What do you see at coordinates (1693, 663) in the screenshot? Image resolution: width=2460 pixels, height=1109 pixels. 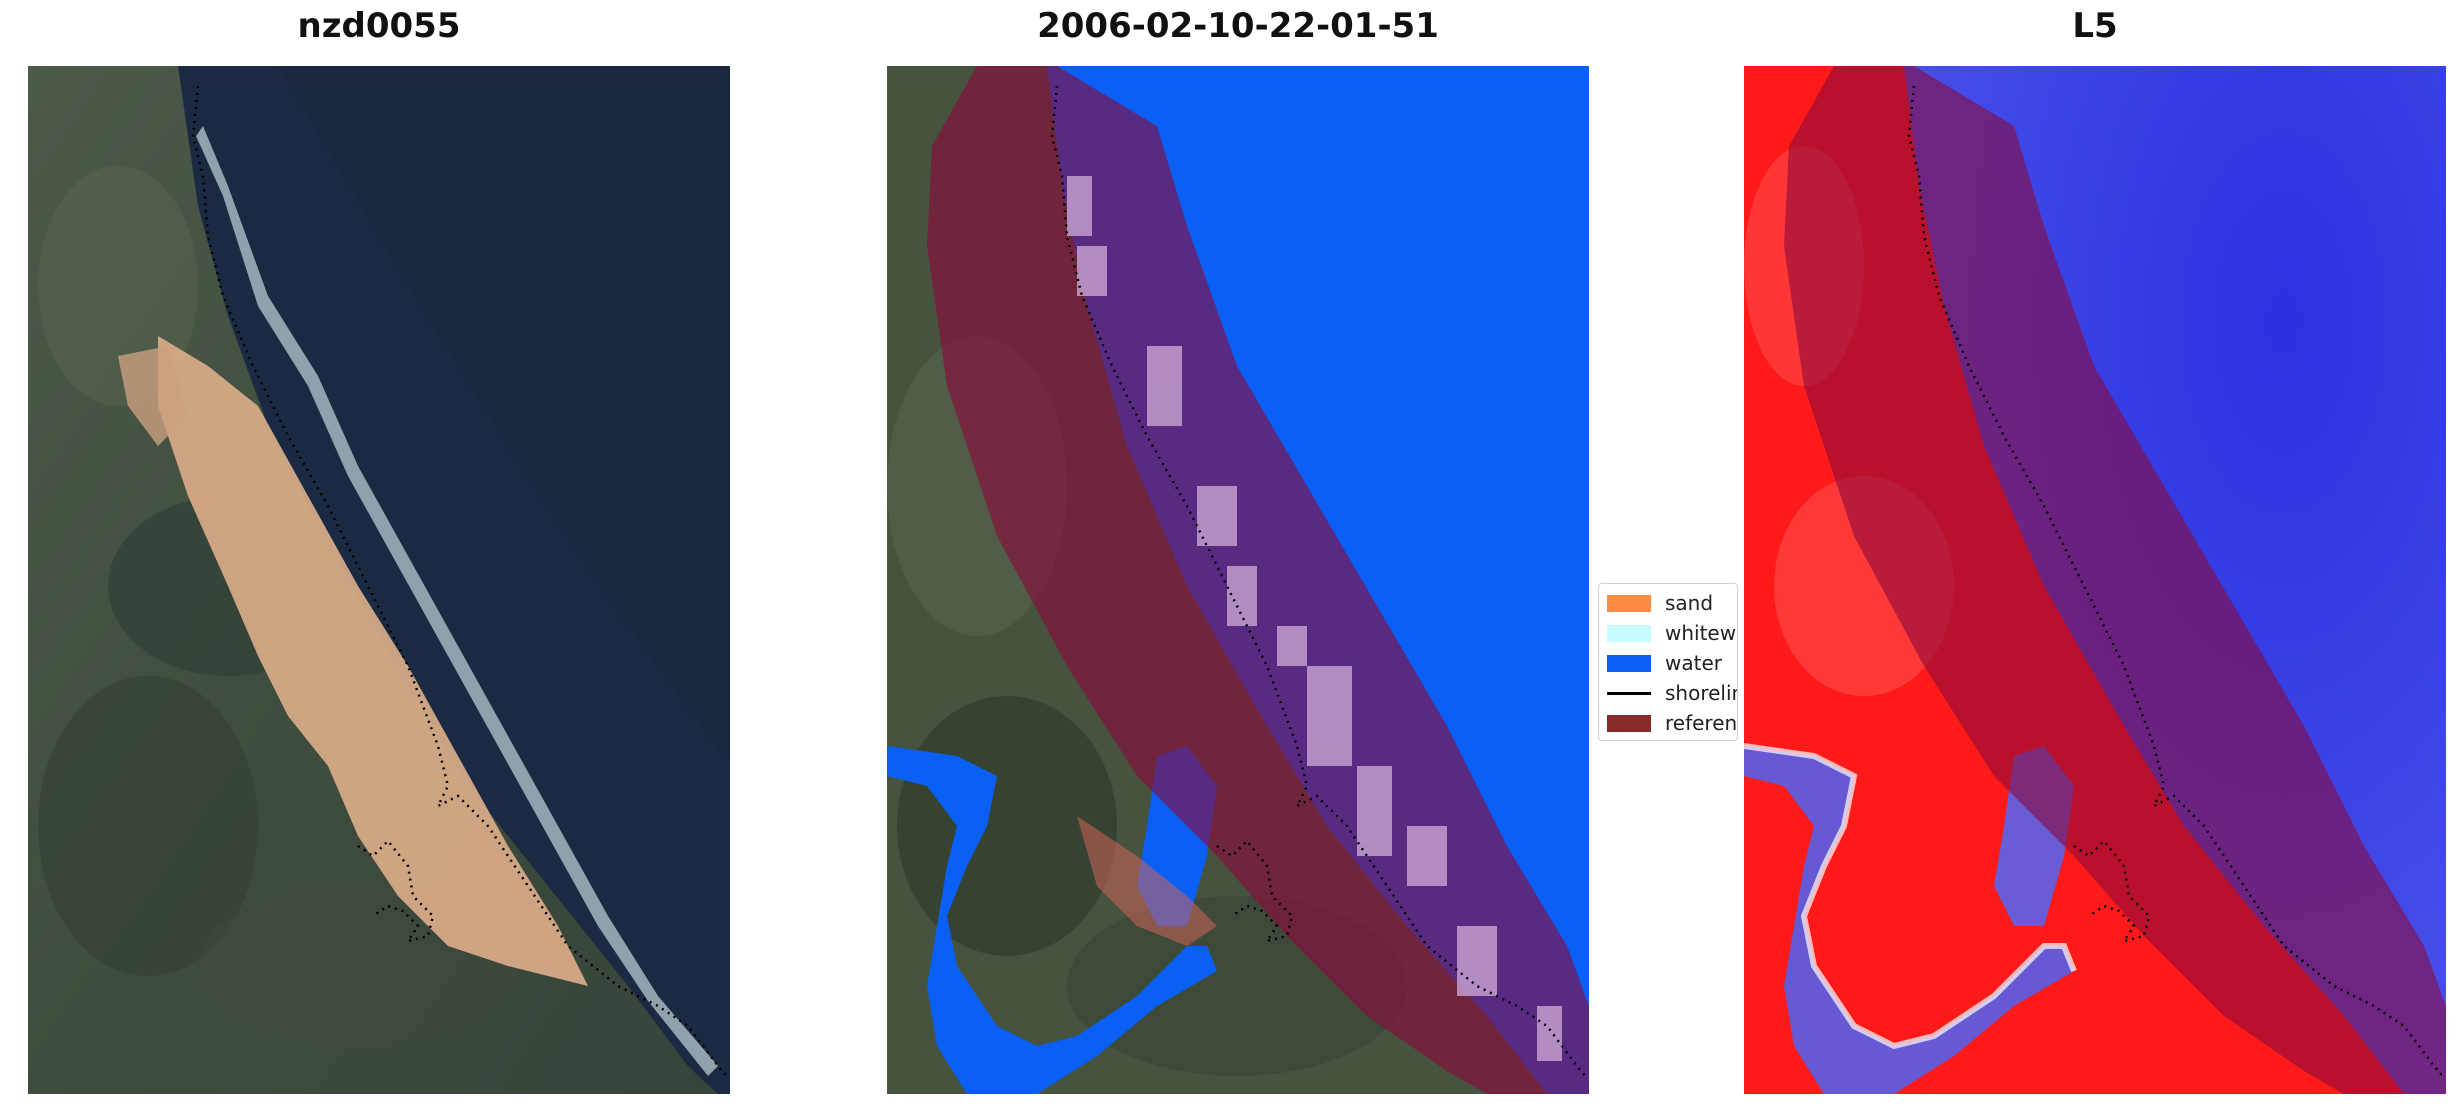 I see `legend-label: water` at bounding box center [1693, 663].